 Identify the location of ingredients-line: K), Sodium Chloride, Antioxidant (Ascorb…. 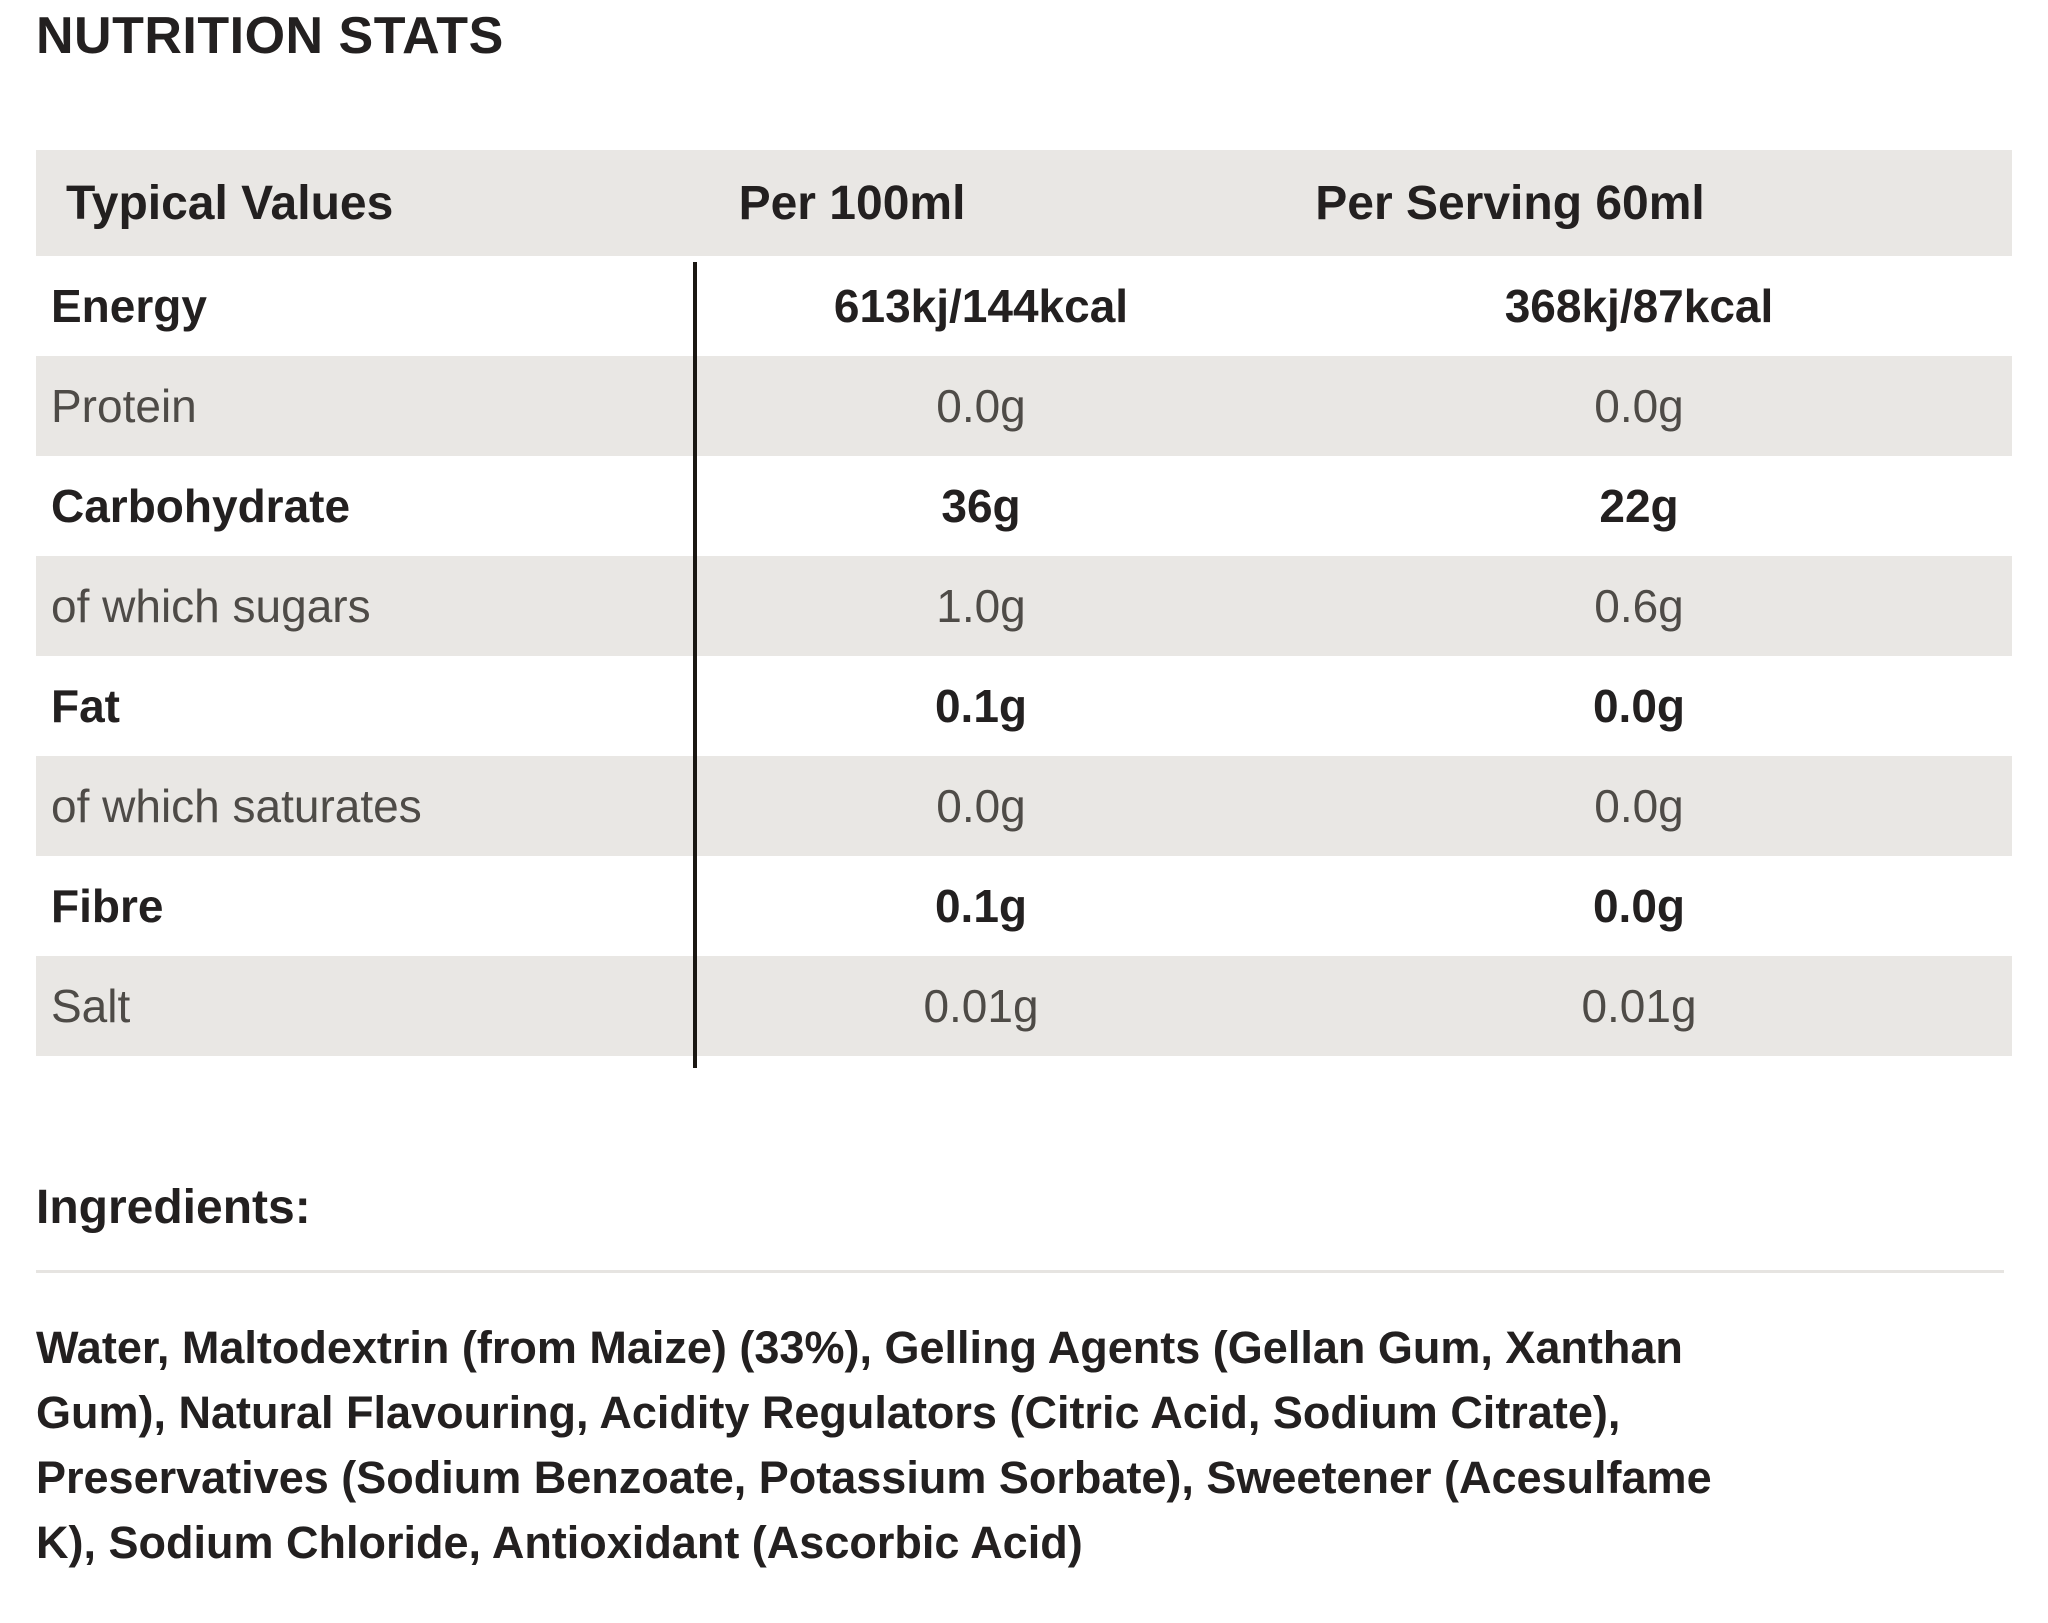
(559, 1542).